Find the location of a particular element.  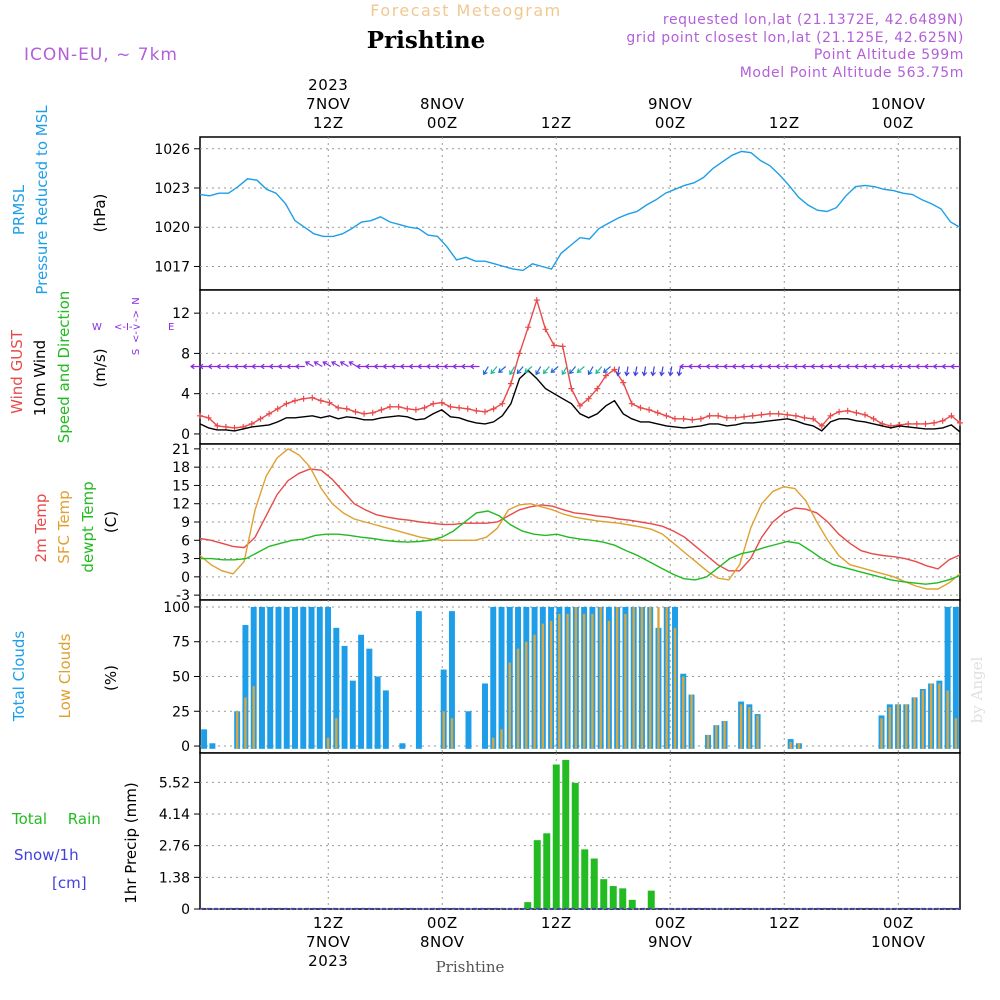

pressure-panel: 1017 1020 1023 1026 is located at coordinates (557, 213).